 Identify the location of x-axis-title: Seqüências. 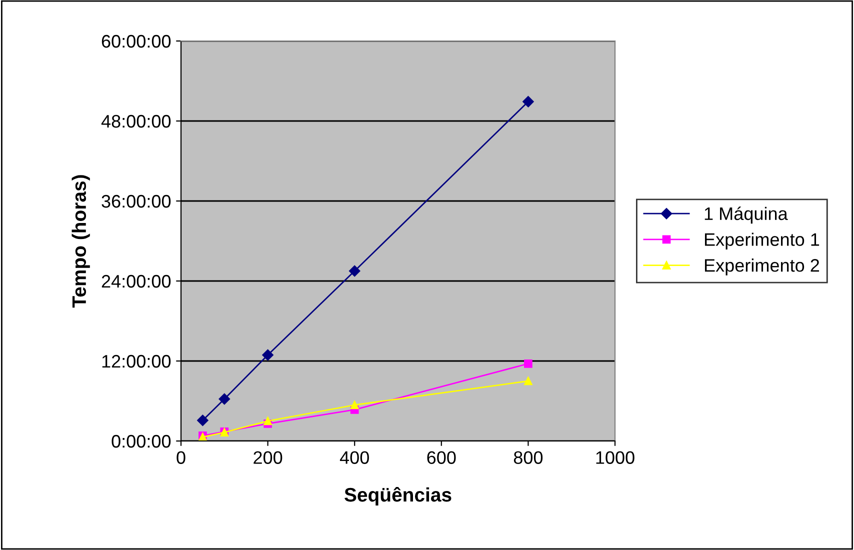
(398, 496).